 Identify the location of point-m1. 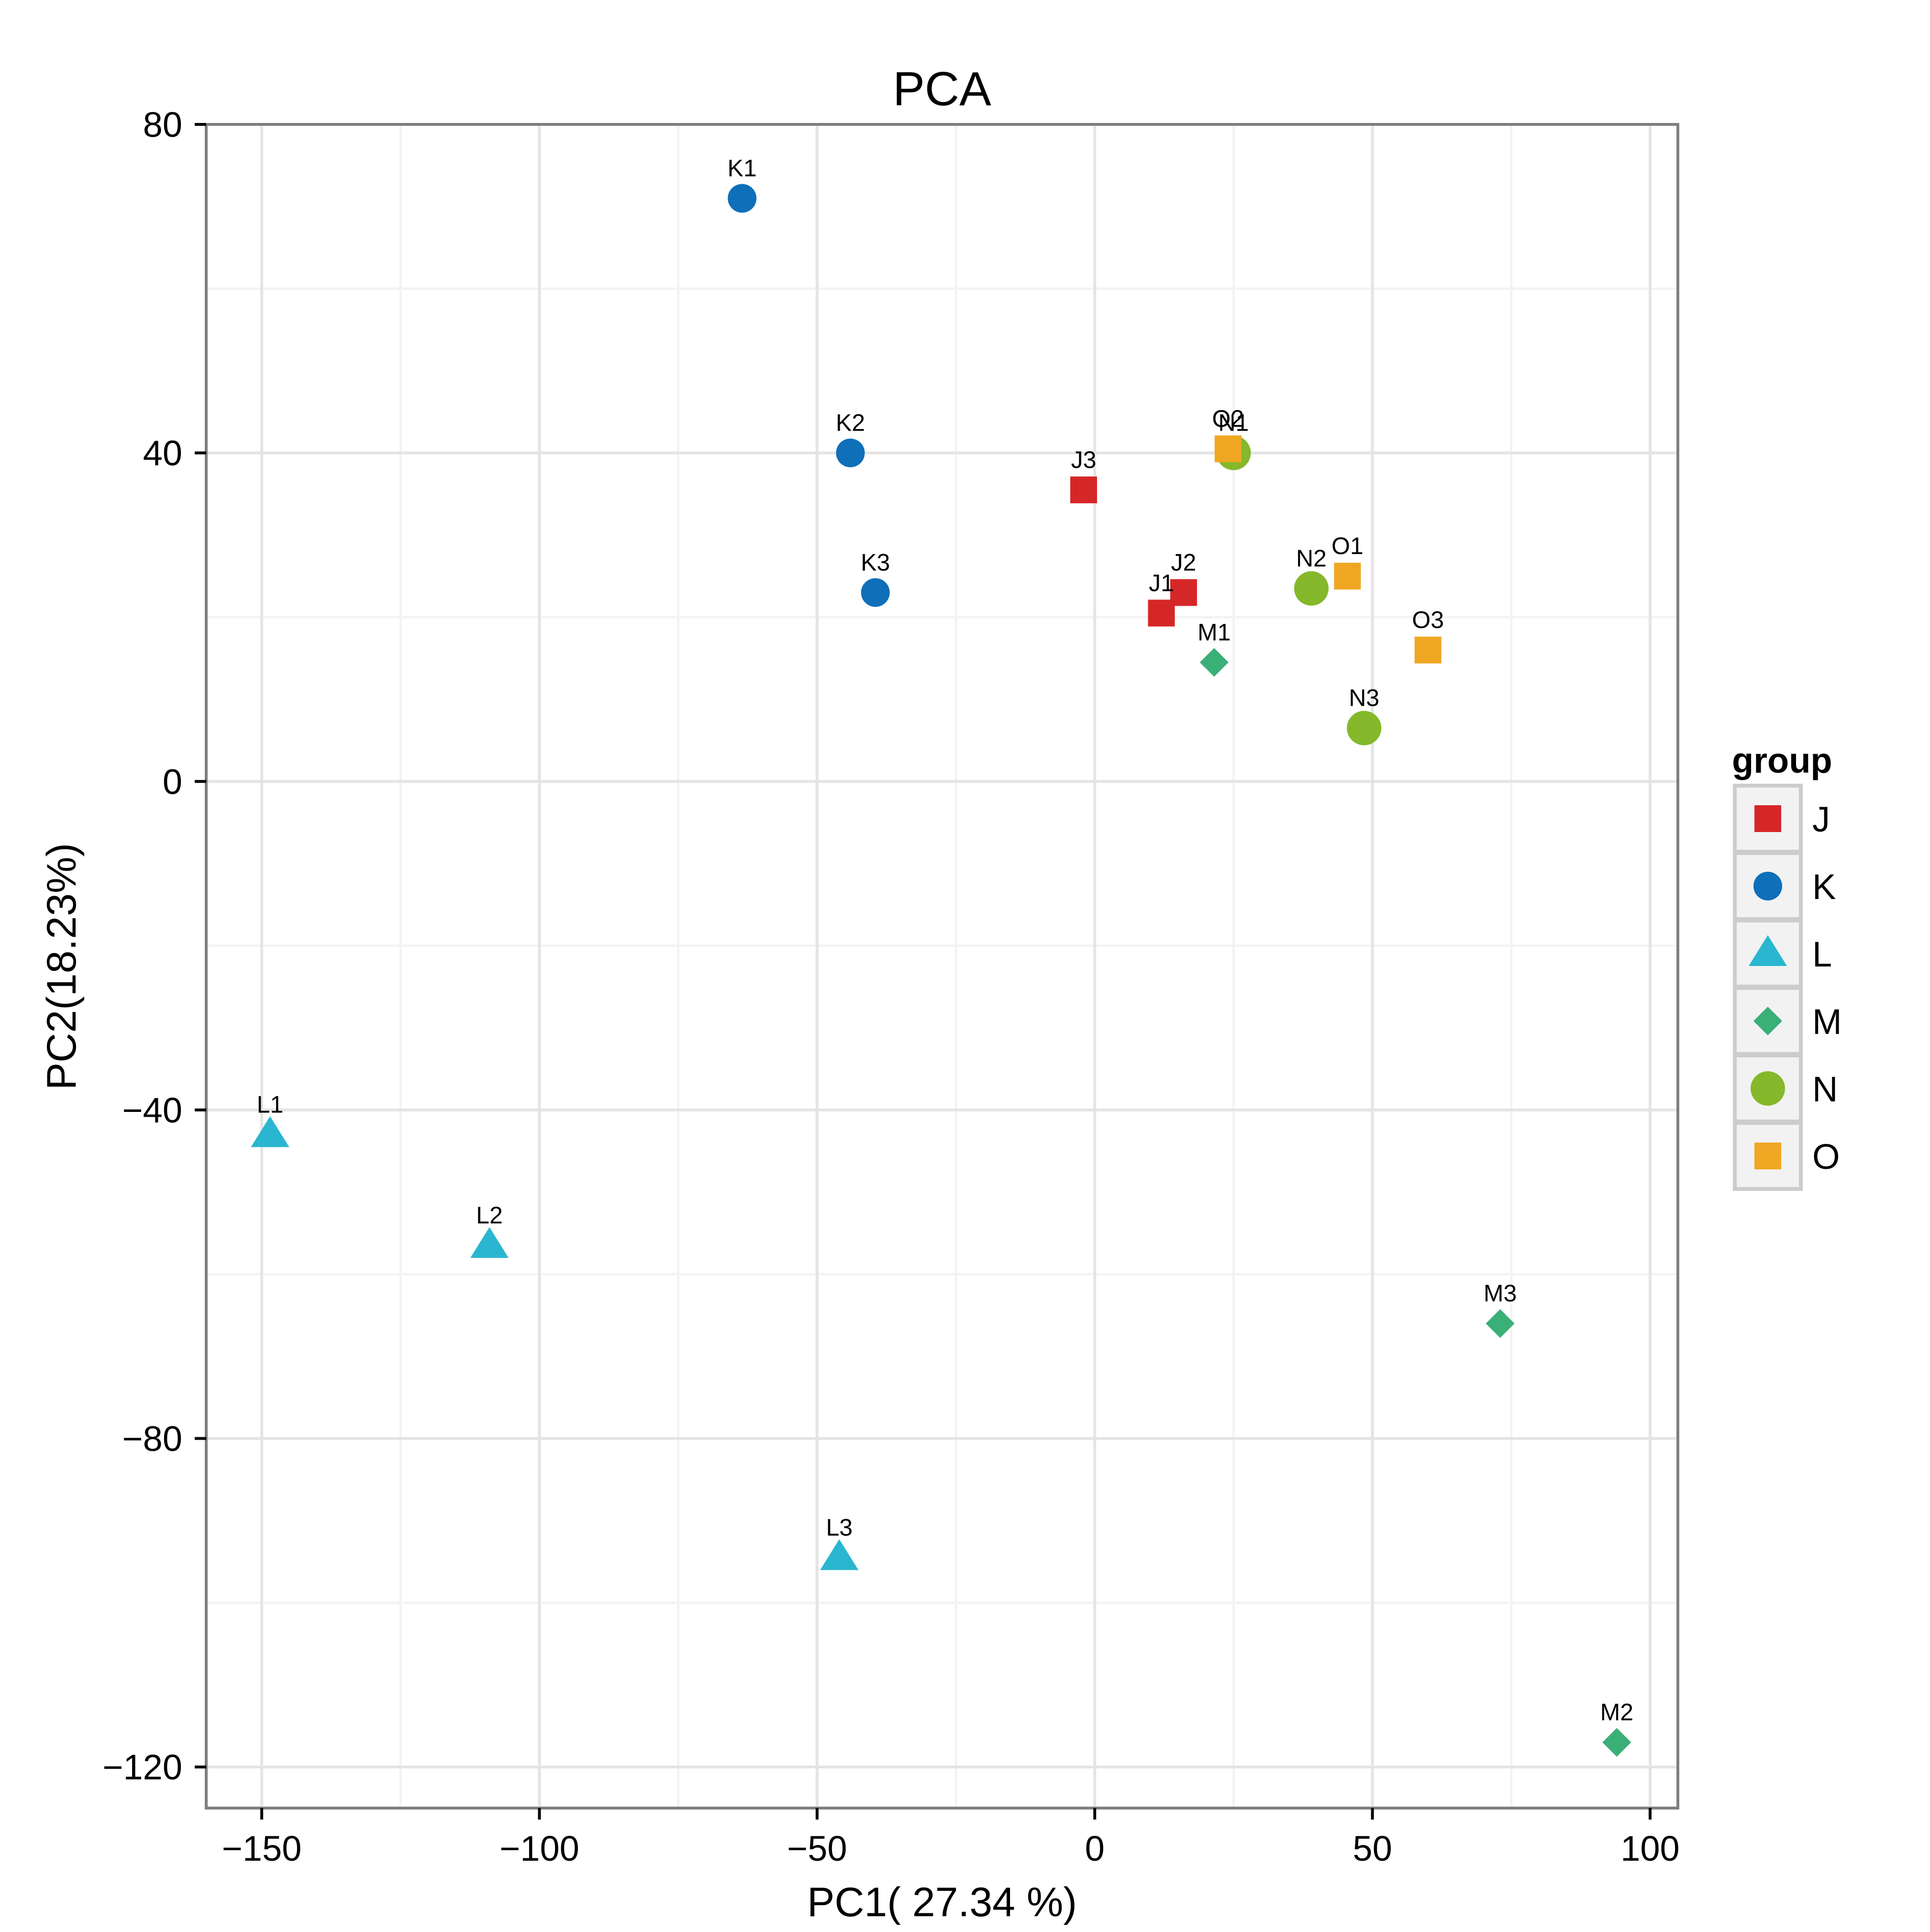
(1214, 662).